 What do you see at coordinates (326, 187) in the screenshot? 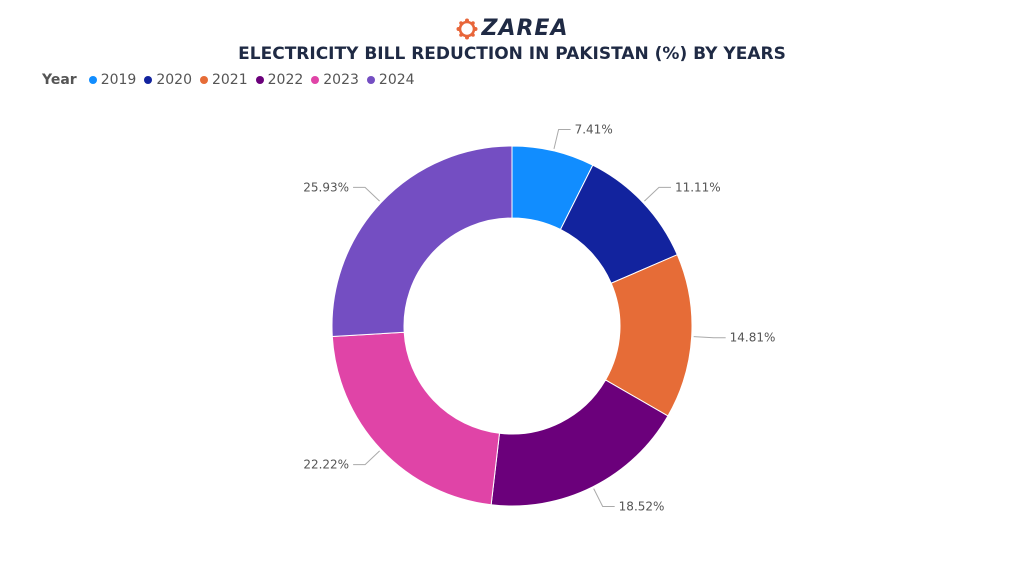
I see `data-label-2024: 25.93%` at bounding box center [326, 187].